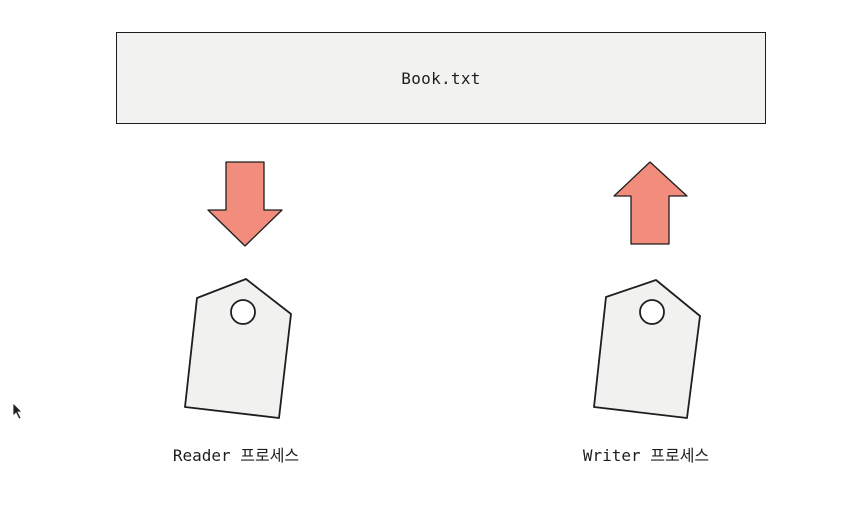 The image size is (855, 517). I want to click on arrow-down-icon, so click(245, 204).